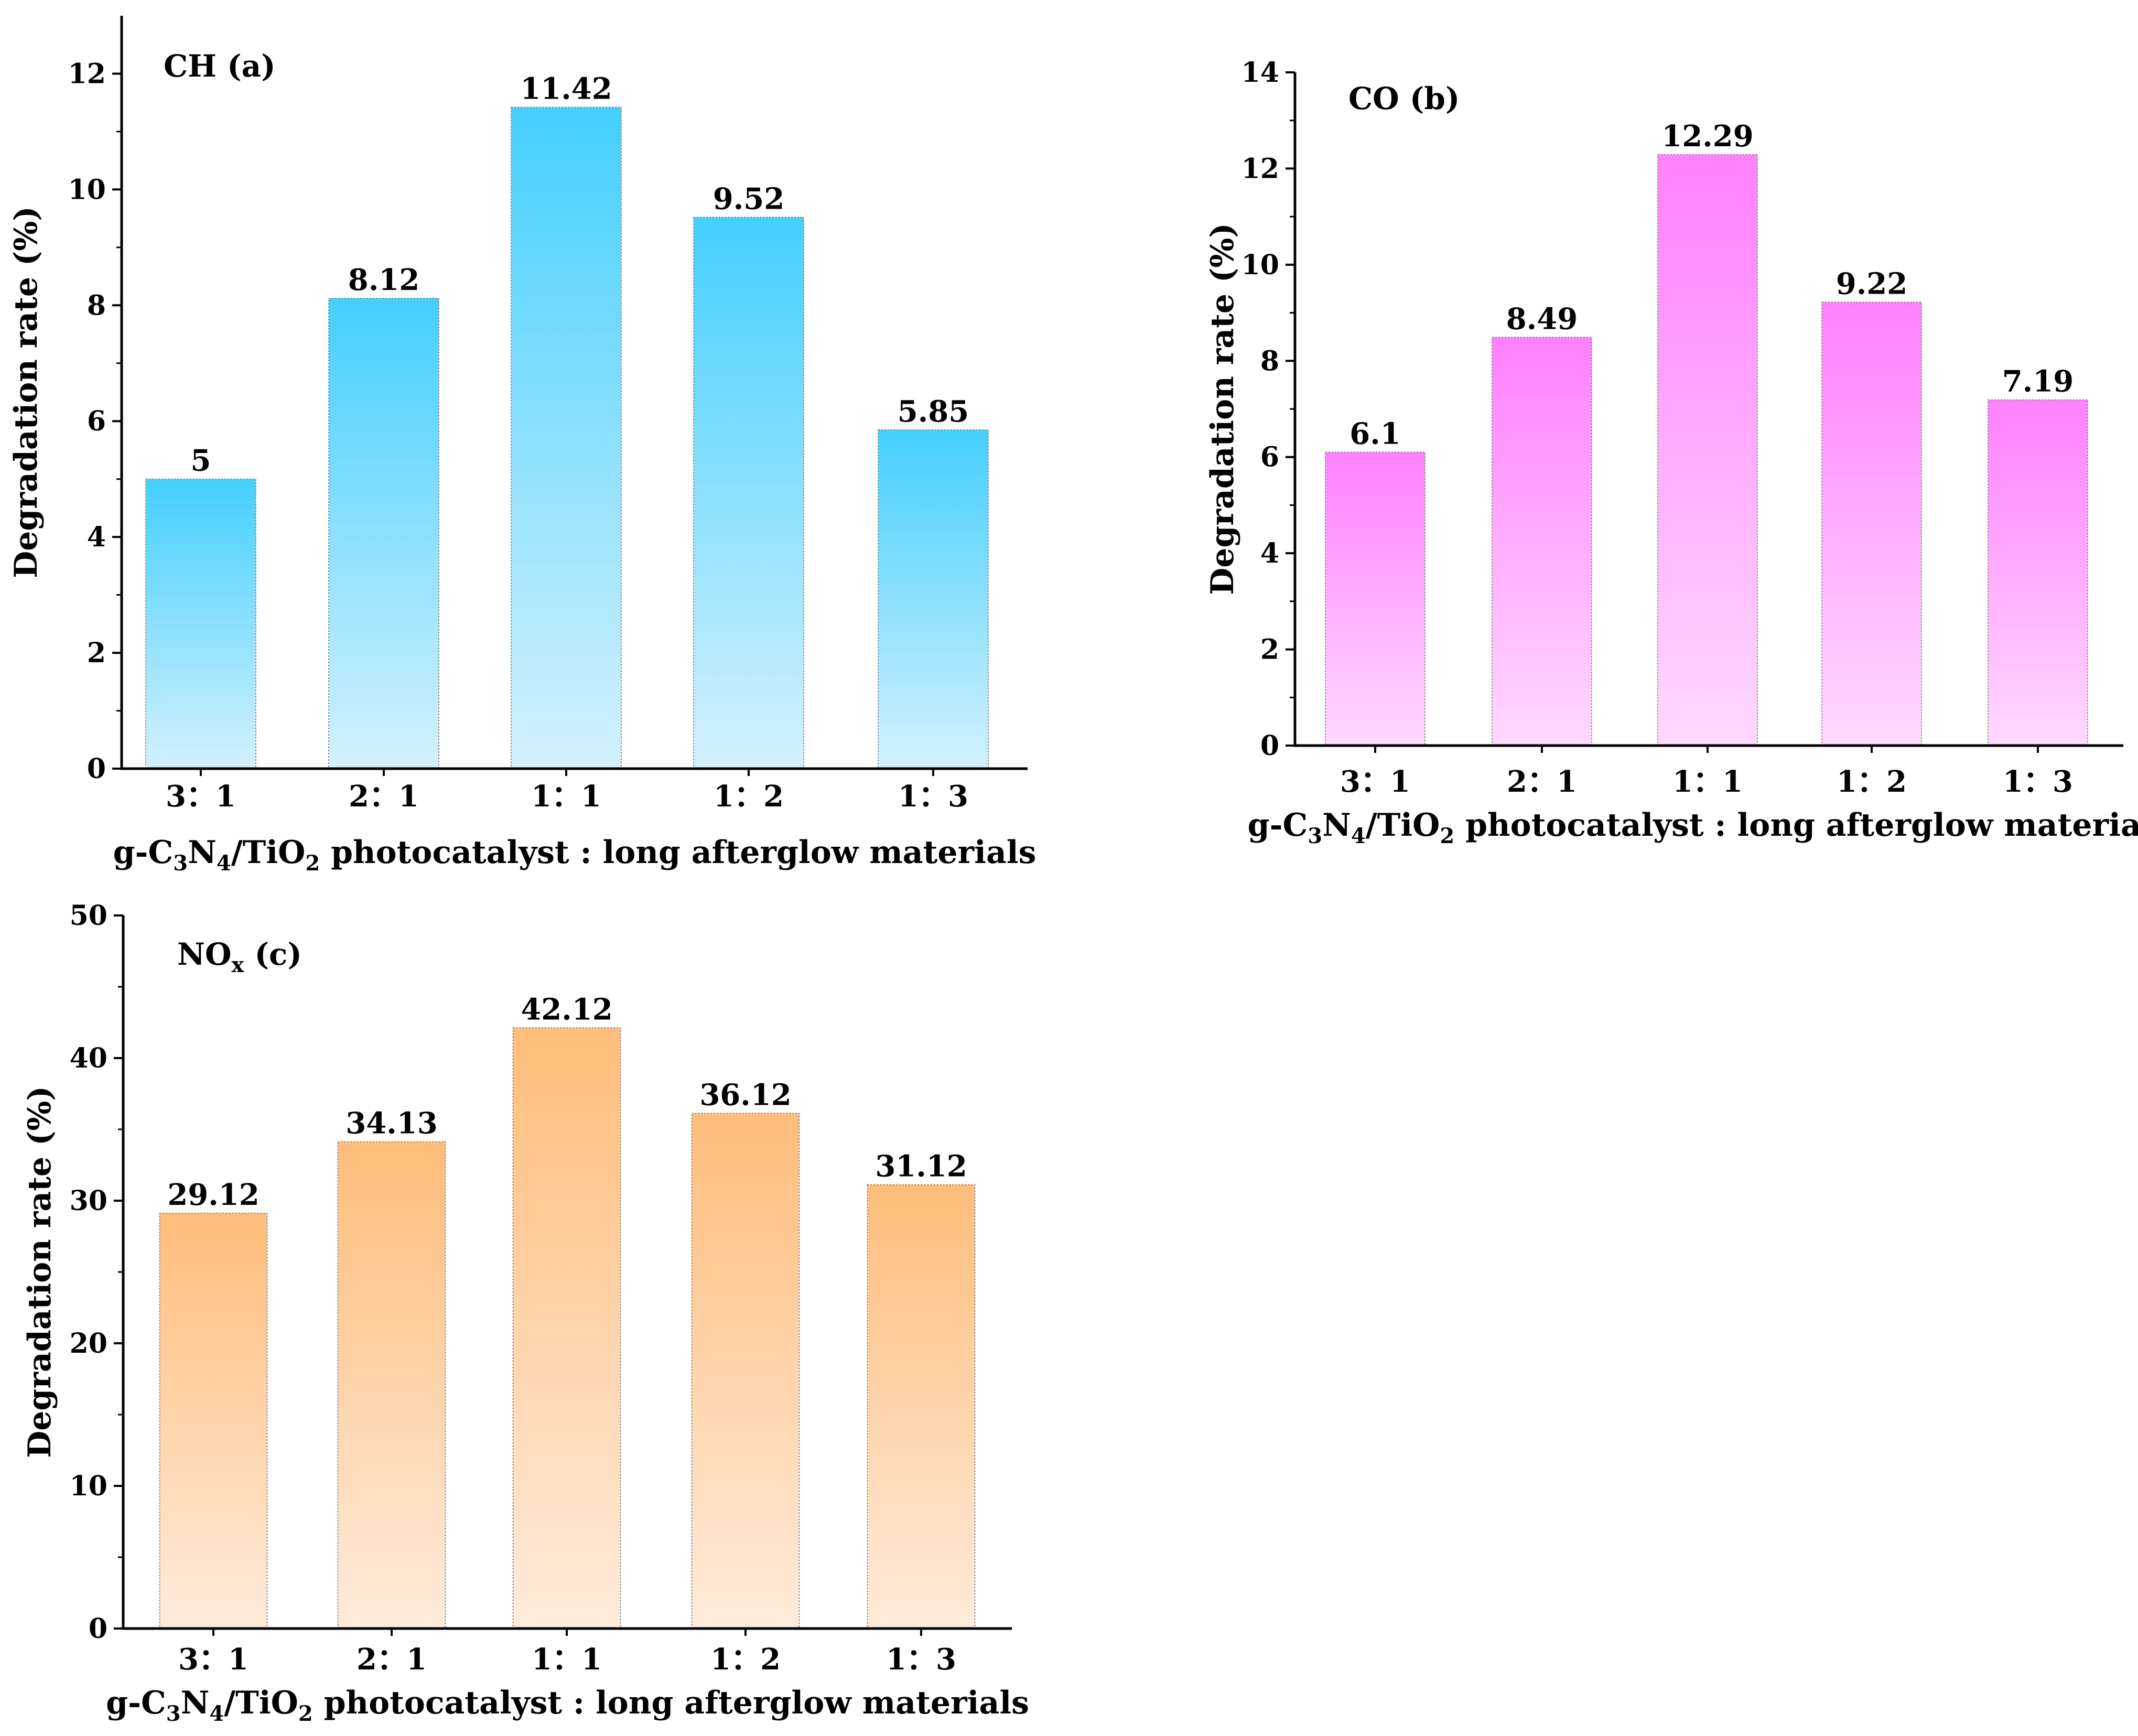 The image size is (2138, 1736). Describe the element at coordinates (1269, 746) in the screenshot. I see `y-tick-label-co-0: 0` at that location.